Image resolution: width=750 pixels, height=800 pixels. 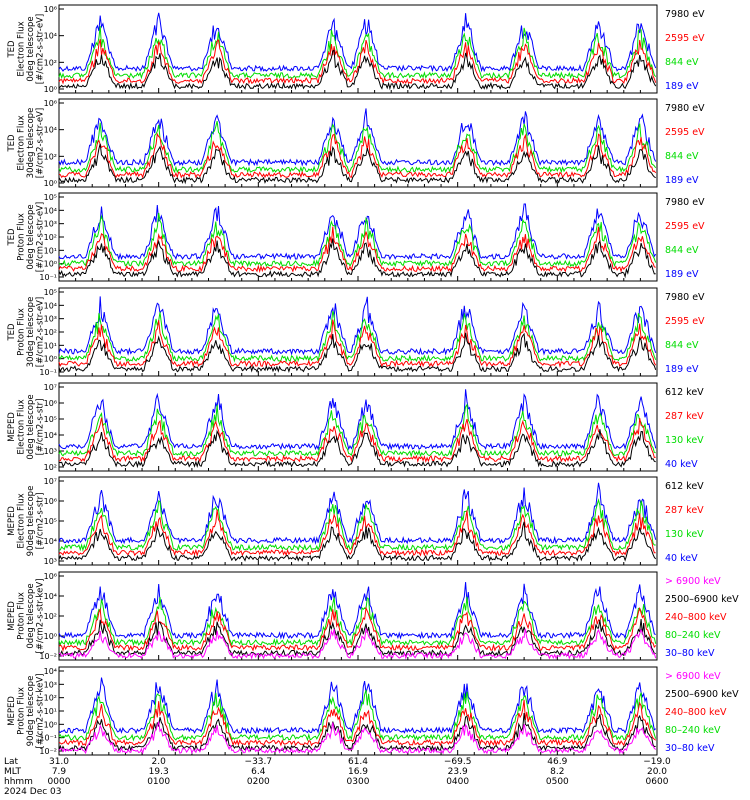 What do you see at coordinates (657, 762) in the screenshot?
I see `x-tick-lat: −19.0` at bounding box center [657, 762].